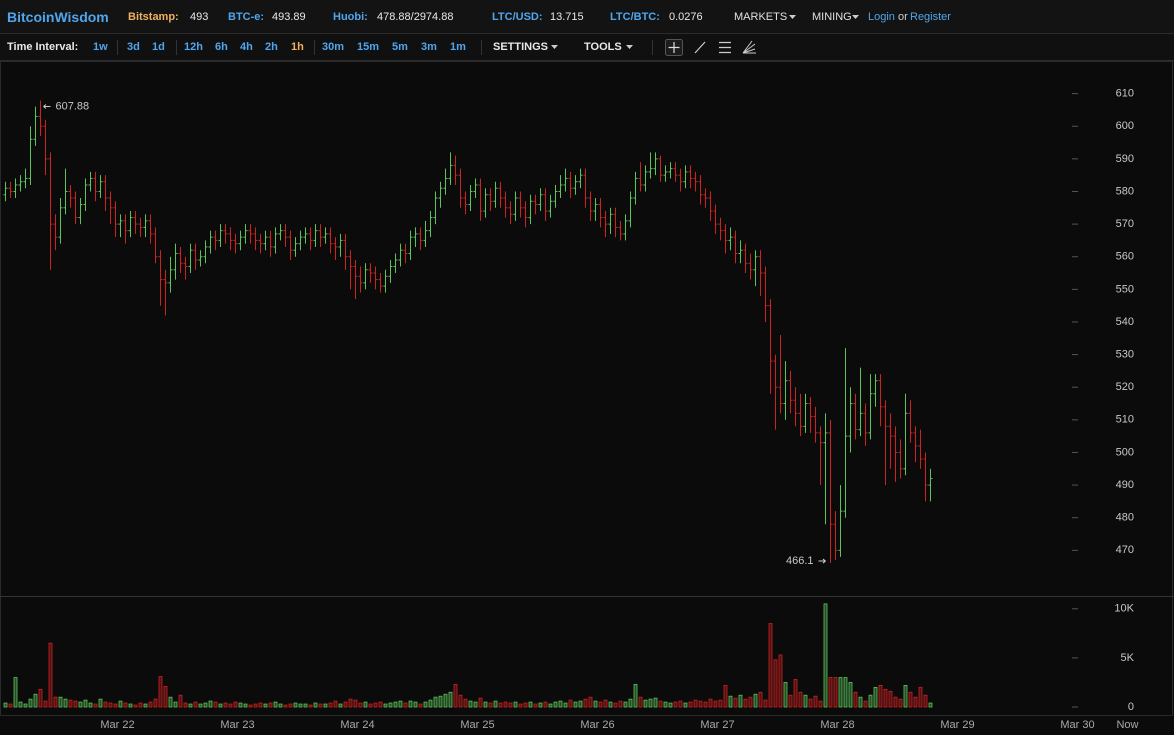 Image resolution: width=1174 pixels, height=735 pixels. Describe the element at coordinates (333, 47) in the screenshot. I see `interval-button: 30m` at that location.